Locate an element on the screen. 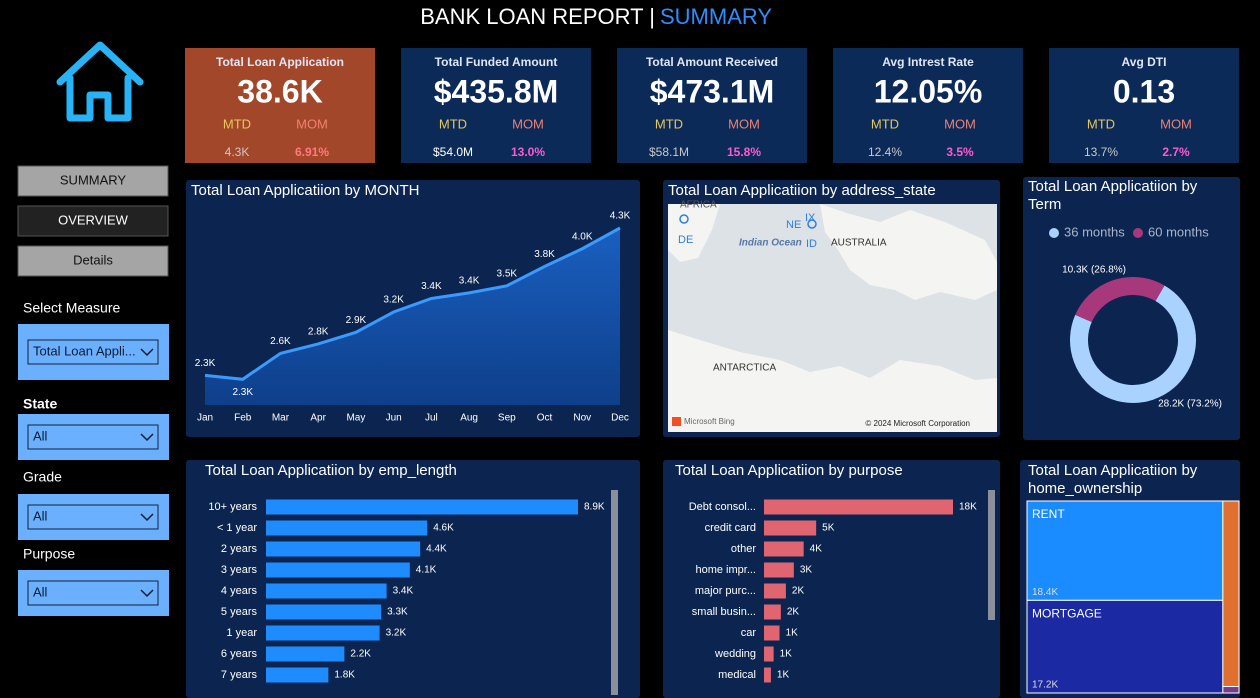 The height and width of the screenshot is (698, 1260). y-tick-label: 5 years is located at coordinates (239, 612).